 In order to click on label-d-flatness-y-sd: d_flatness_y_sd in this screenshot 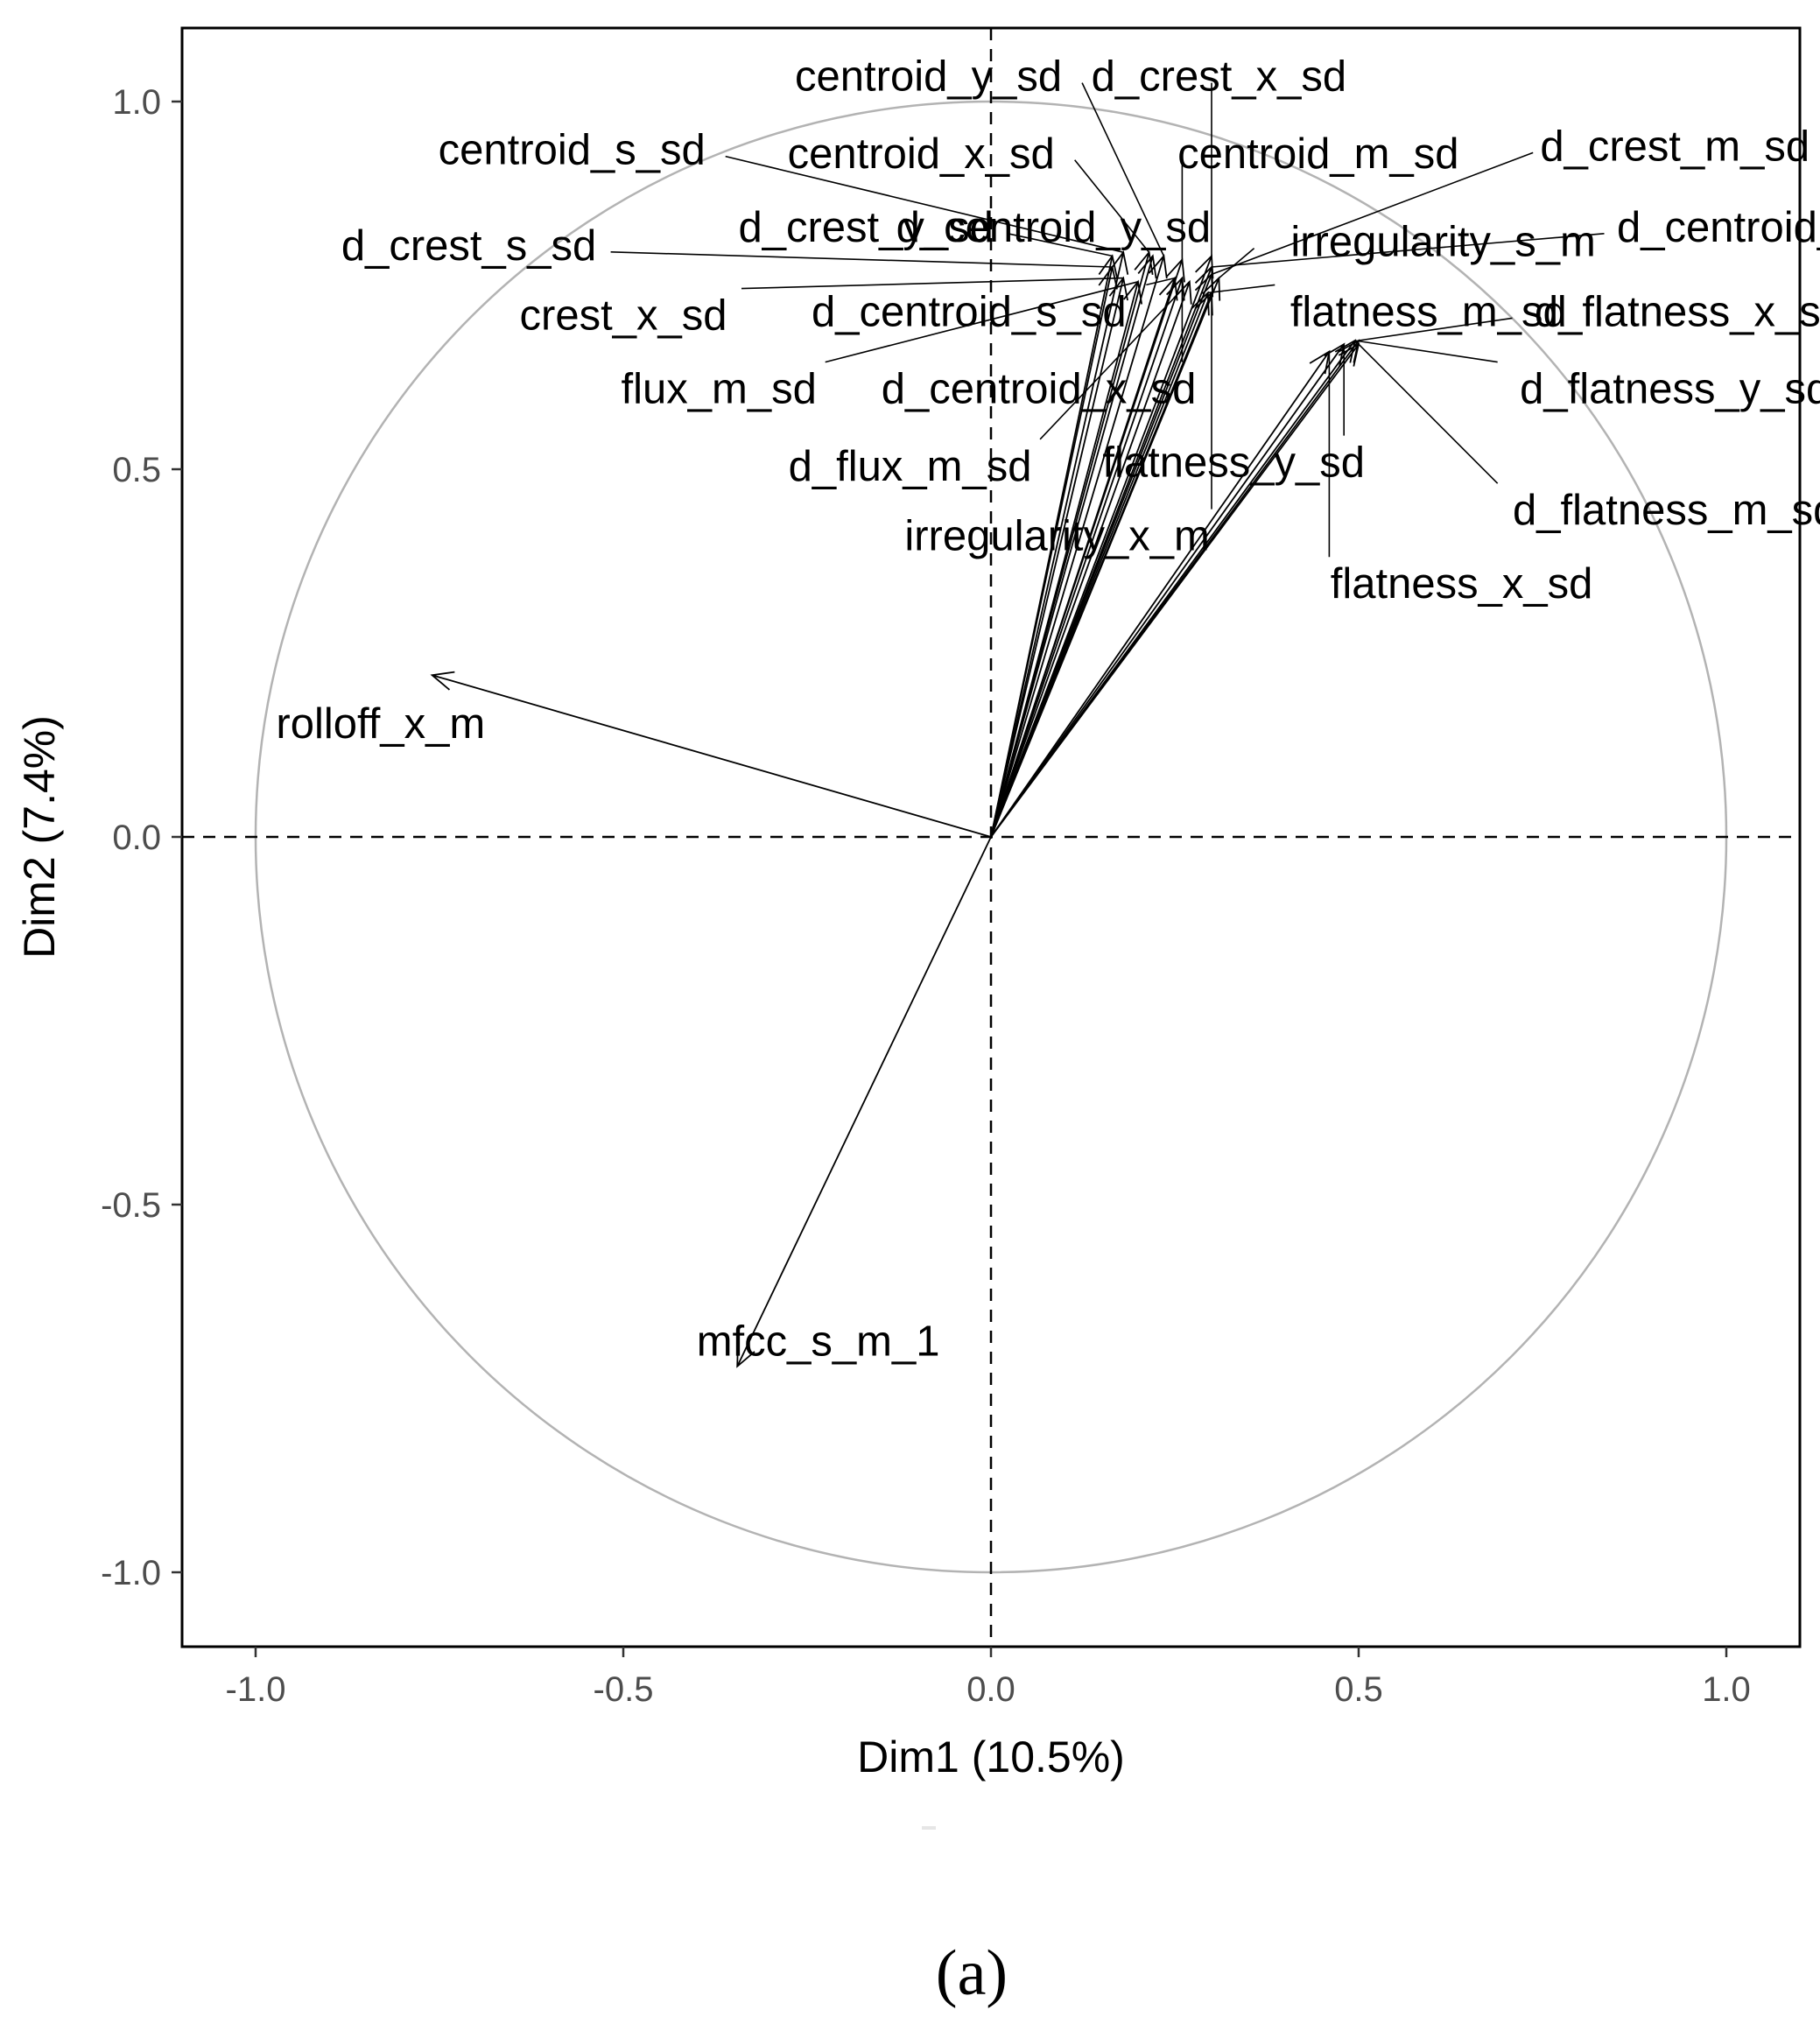, I will do `click(1670, 389)`.